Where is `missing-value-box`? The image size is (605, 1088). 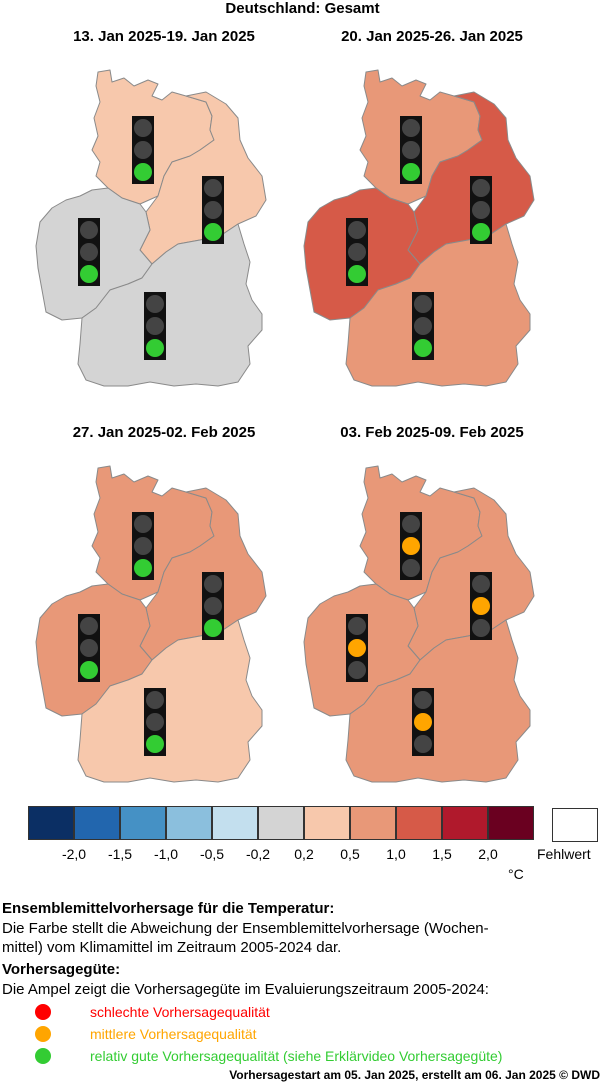
missing-value-box is located at coordinates (575, 825).